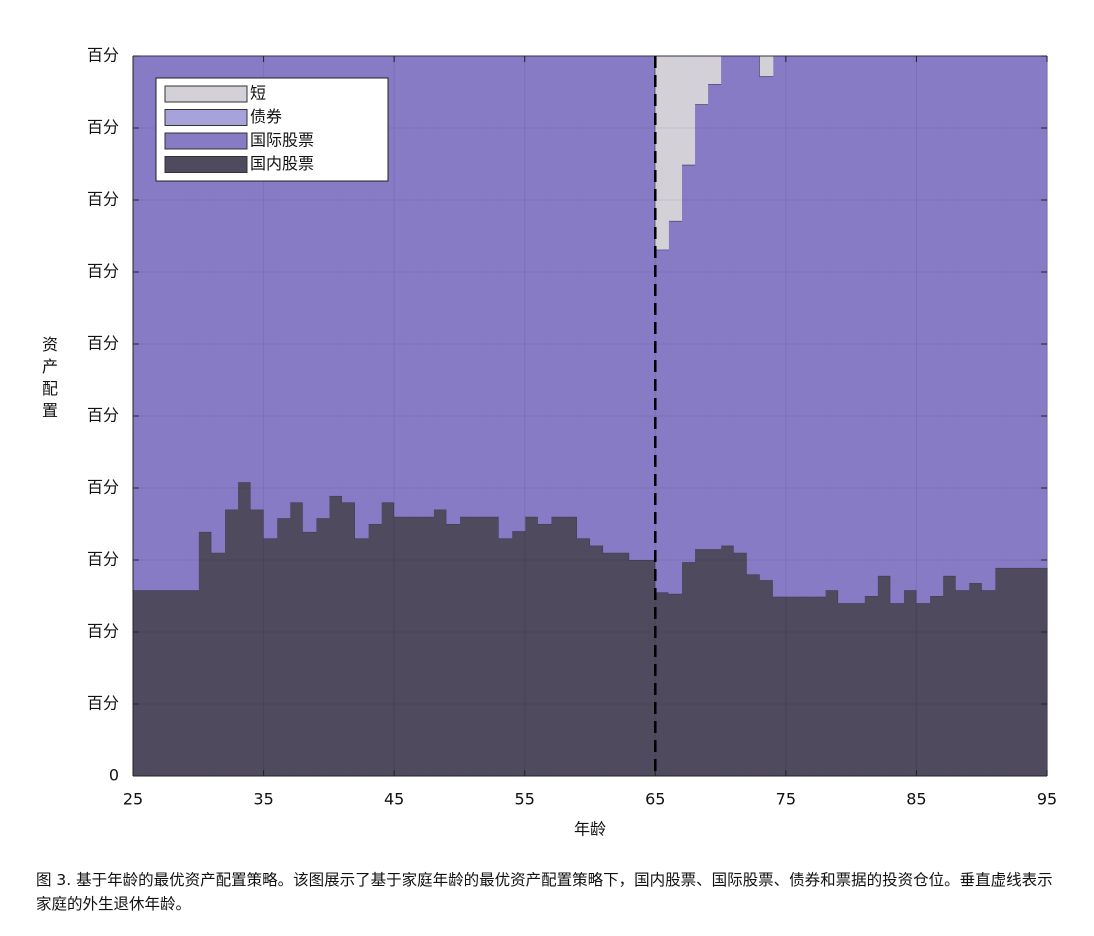  Describe the element at coordinates (266, 116) in the screenshot. I see `legend-label: 债券` at that location.